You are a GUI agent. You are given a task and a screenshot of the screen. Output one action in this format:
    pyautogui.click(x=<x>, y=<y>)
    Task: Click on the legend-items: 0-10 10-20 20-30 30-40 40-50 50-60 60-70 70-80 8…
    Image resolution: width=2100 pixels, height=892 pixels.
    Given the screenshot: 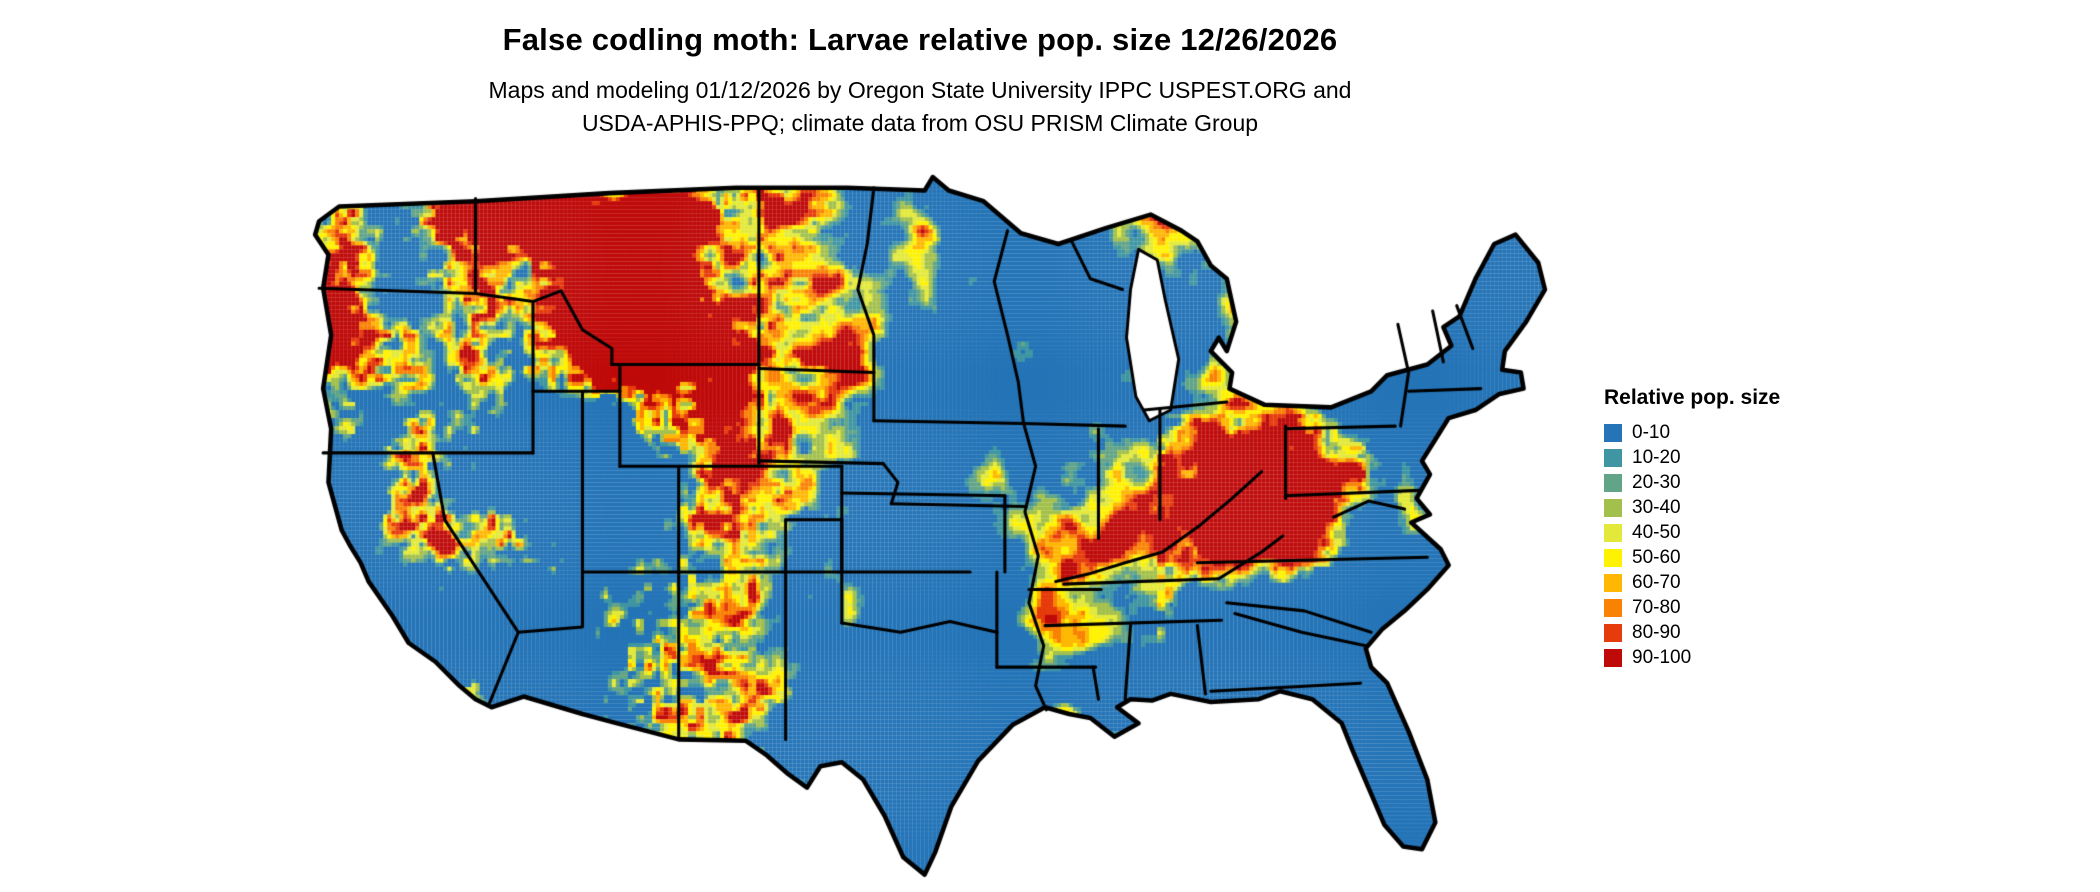 What is the action you would take?
    pyautogui.click(x=1692, y=545)
    